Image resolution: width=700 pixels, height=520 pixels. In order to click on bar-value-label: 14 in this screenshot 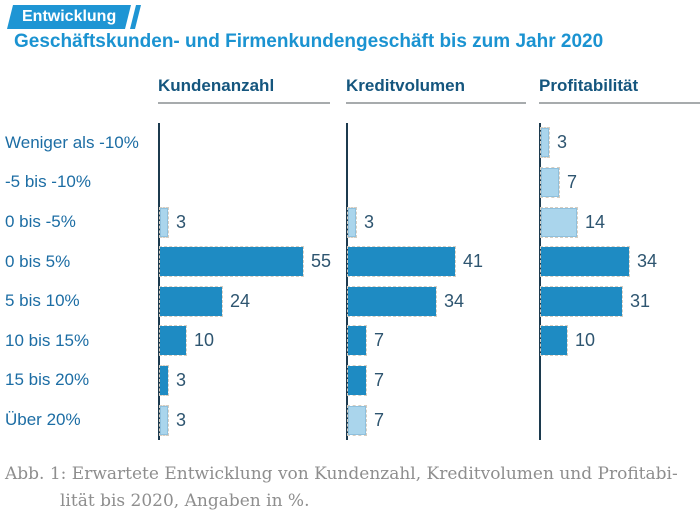, I will do `click(595, 221)`.